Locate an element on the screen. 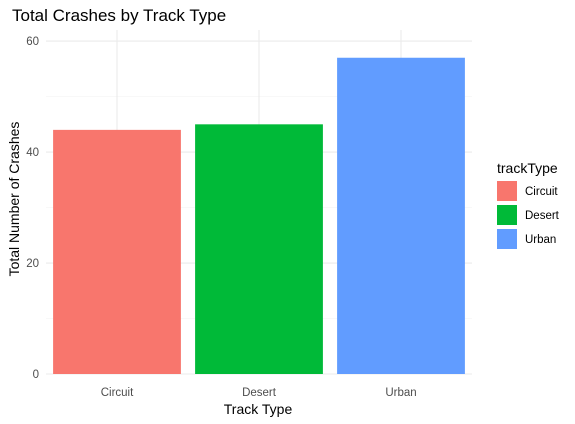 The width and height of the screenshot is (575, 424). legend-title: trackType is located at coordinates (527, 168).